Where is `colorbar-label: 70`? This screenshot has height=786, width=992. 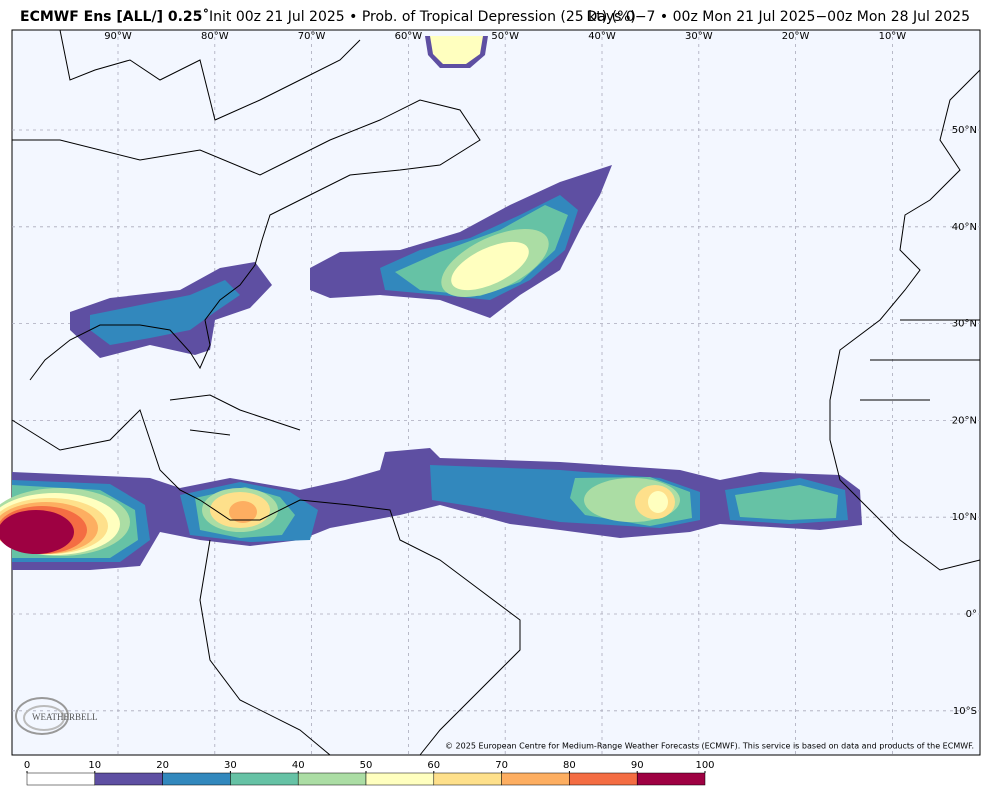 colorbar-label: 70 is located at coordinates (501, 765).